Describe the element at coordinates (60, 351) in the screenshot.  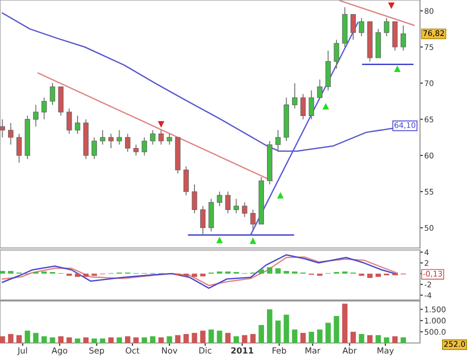
I see `x-tick-label: Ago` at that location.